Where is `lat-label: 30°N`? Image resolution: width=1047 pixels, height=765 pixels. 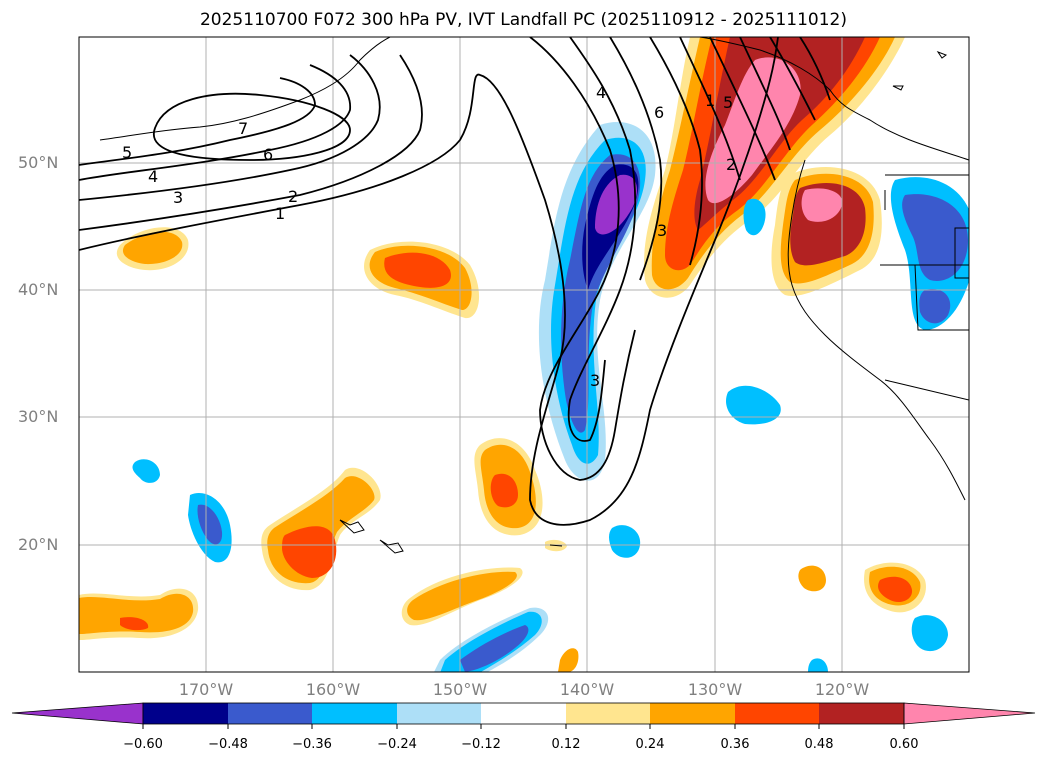 lat-label: 30°N is located at coordinates (38, 416).